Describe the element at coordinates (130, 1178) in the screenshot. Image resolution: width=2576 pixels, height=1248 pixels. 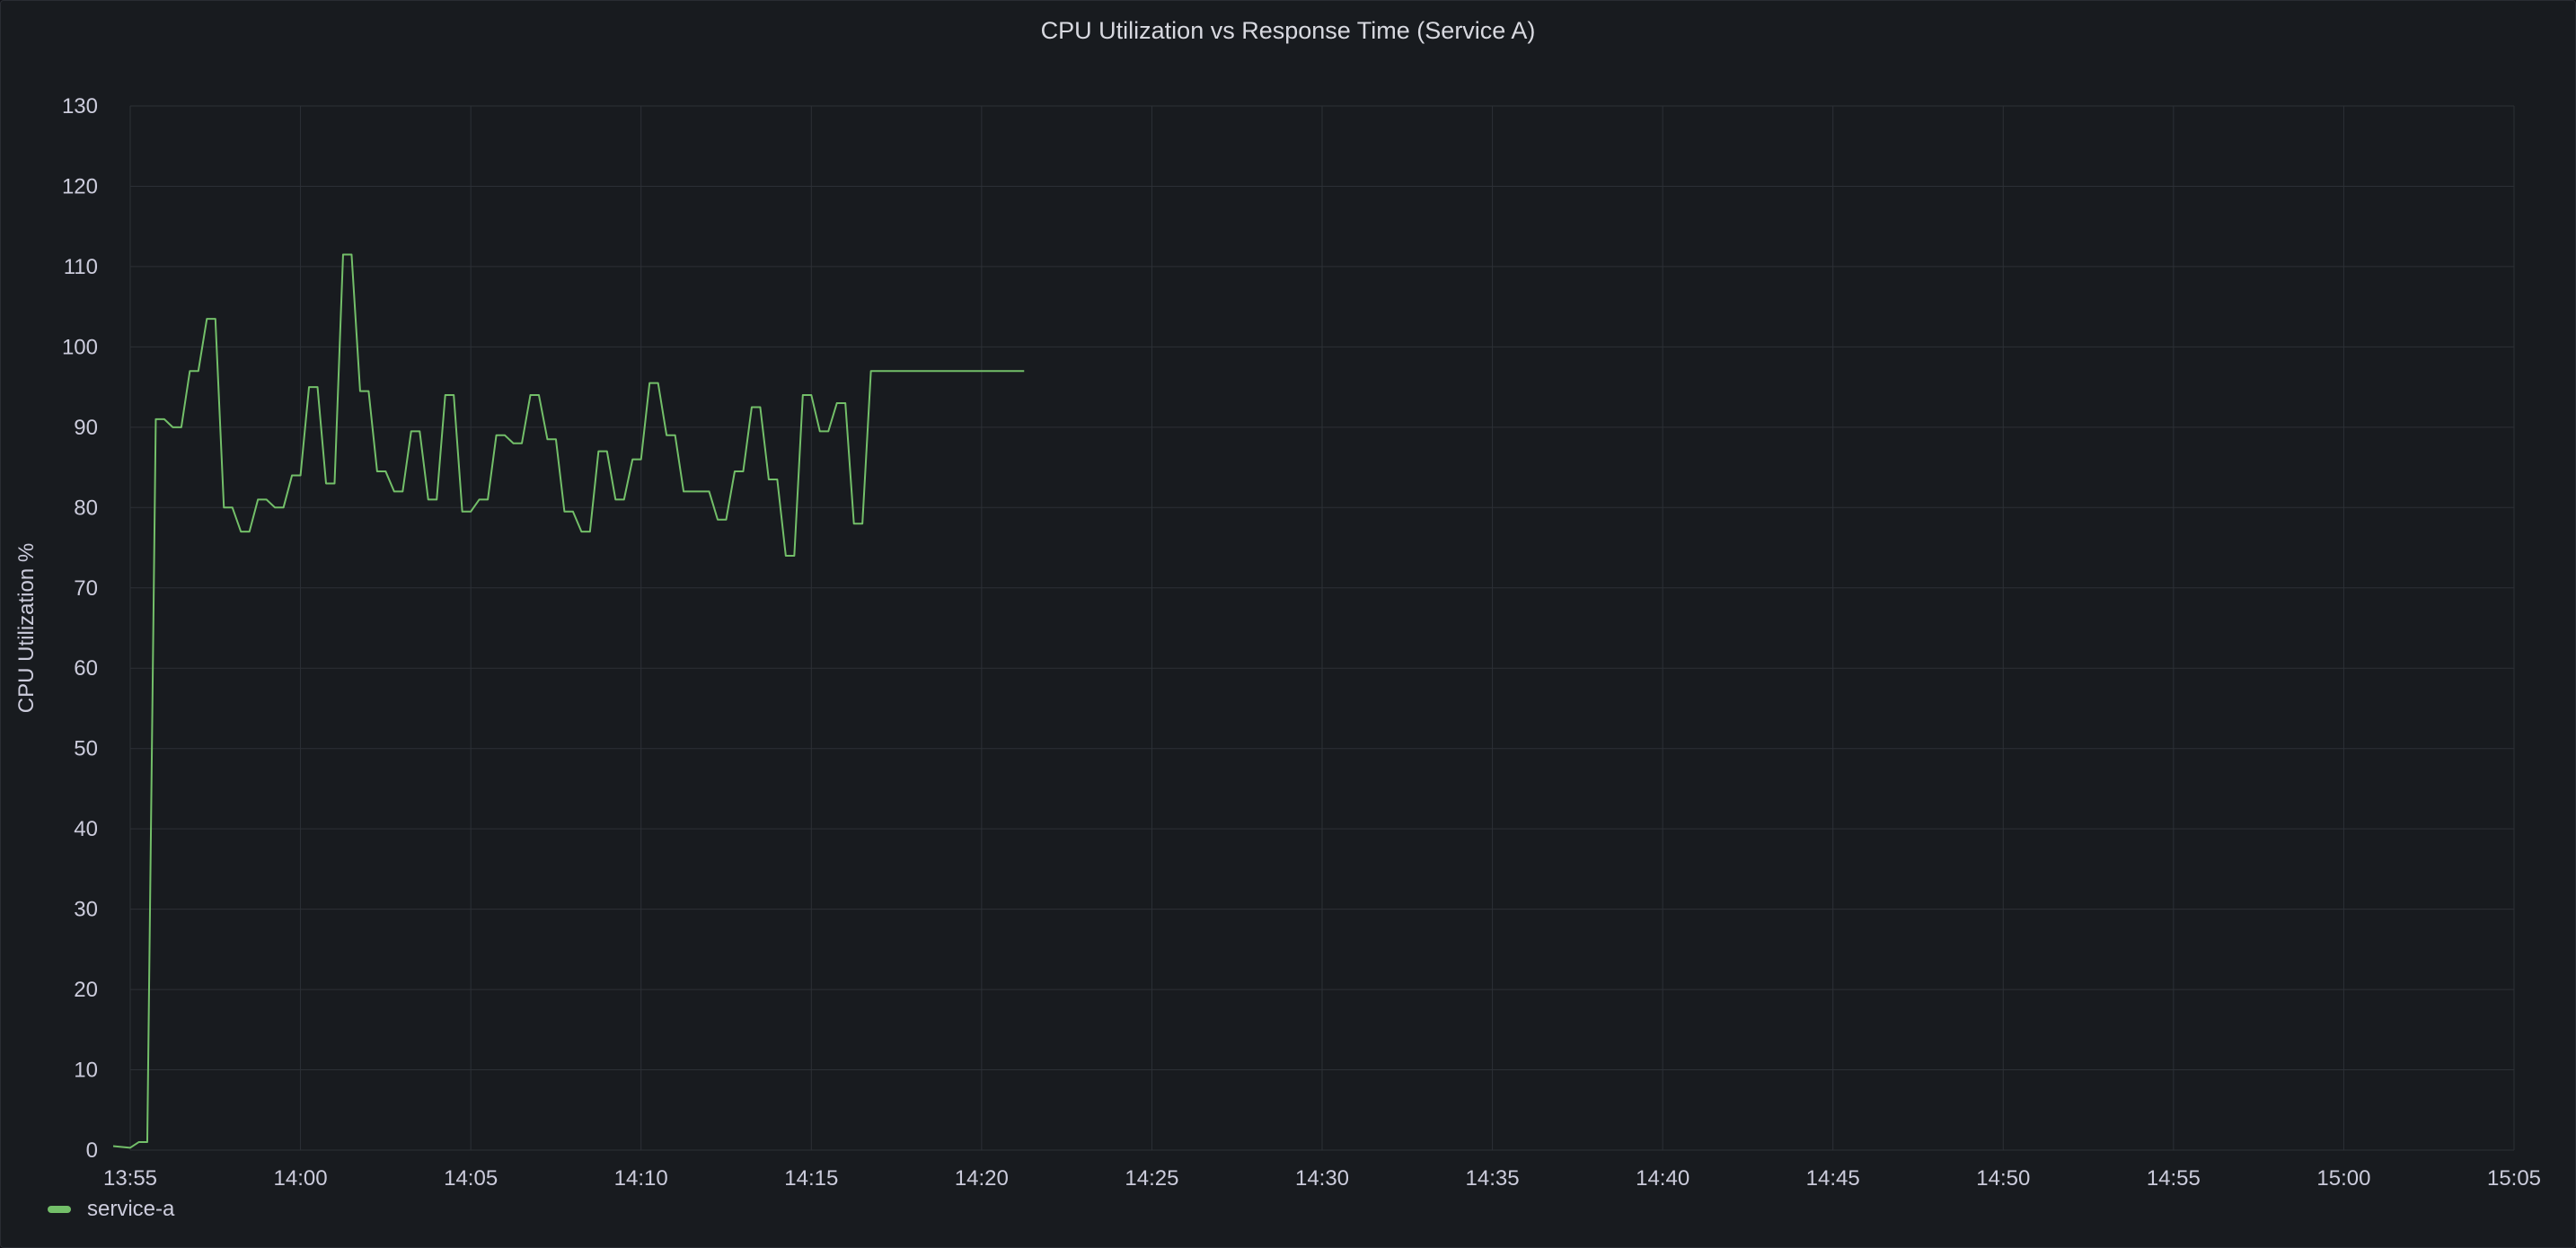
I see `x-tick-label: 13:55` at that location.